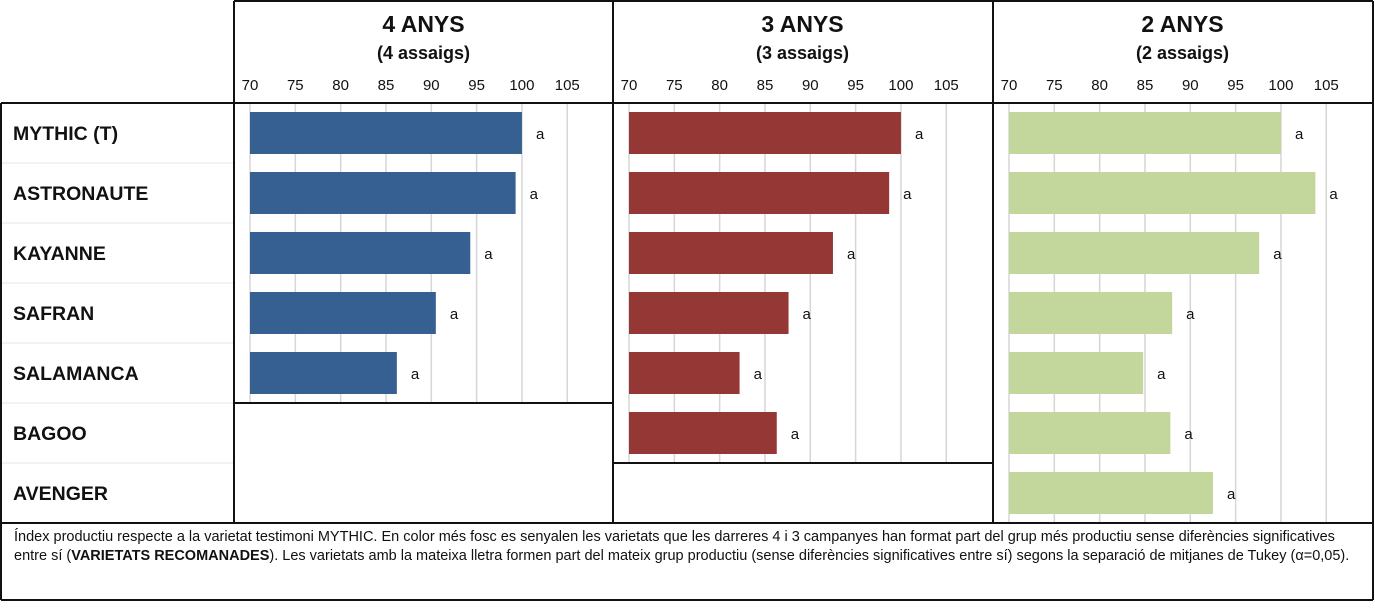  Describe the element at coordinates (65, 134) in the screenshot. I see `category-label: MYTHIC (T)` at that location.